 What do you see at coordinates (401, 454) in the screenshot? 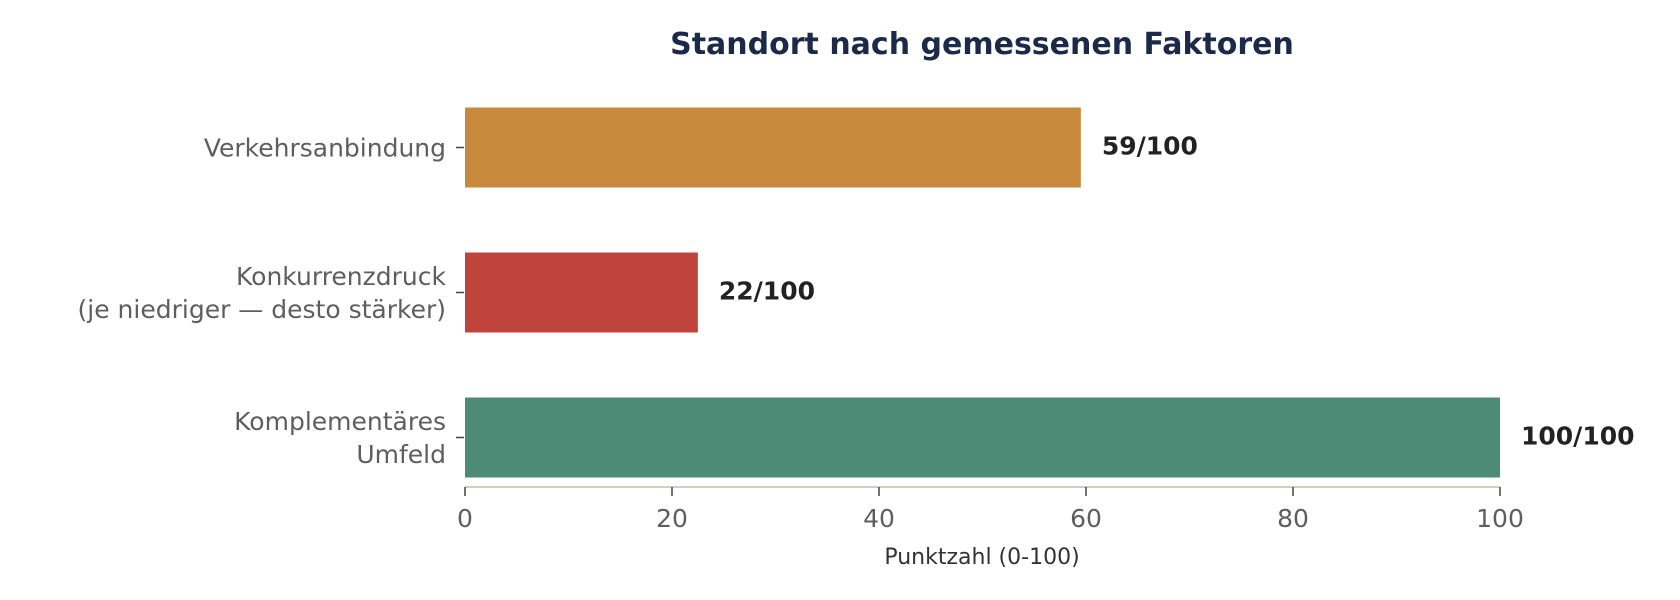
I see `category-label-2-1: Umfeld` at bounding box center [401, 454].